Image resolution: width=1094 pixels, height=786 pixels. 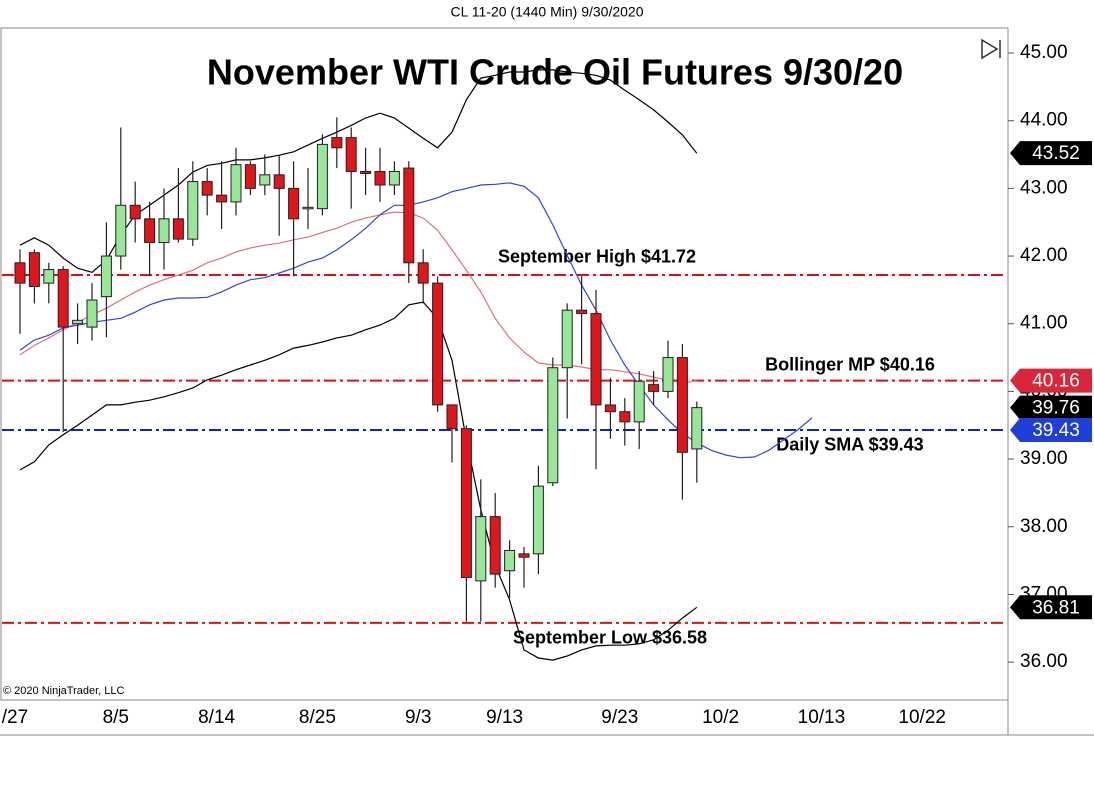 I want to click on collapse-icon-shape, so click(x=991, y=49).